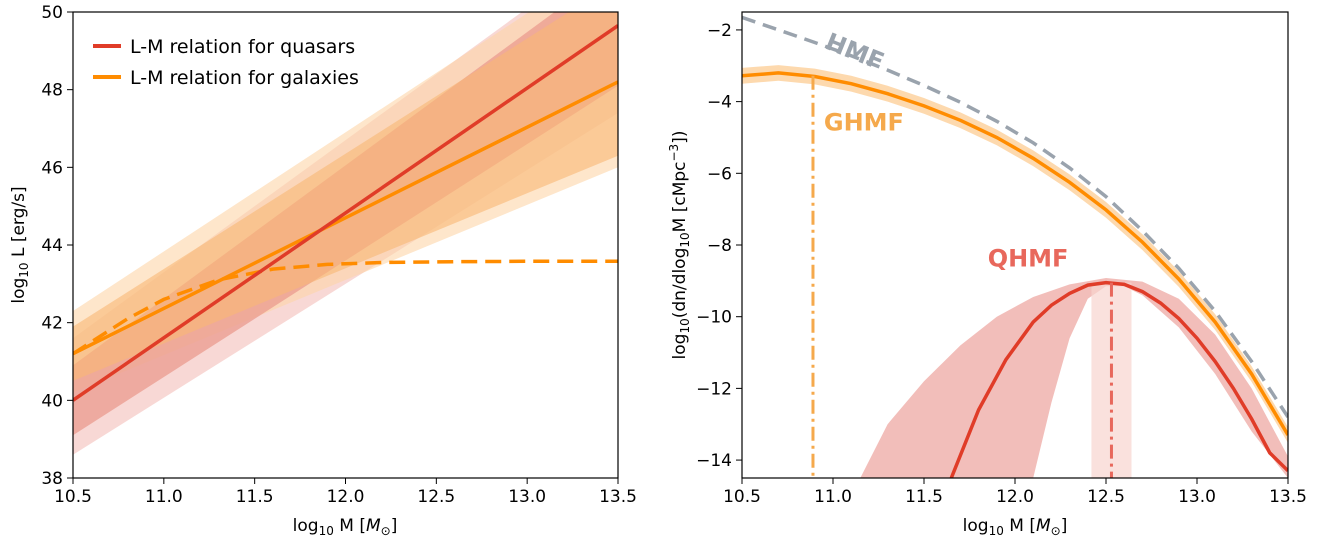 The height and width of the screenshot is (540, 1331). What do you see at coordinates (719, 103) in the screenshot?
I see `right-y-tick-label: −4` at bounding box center [719, 103].